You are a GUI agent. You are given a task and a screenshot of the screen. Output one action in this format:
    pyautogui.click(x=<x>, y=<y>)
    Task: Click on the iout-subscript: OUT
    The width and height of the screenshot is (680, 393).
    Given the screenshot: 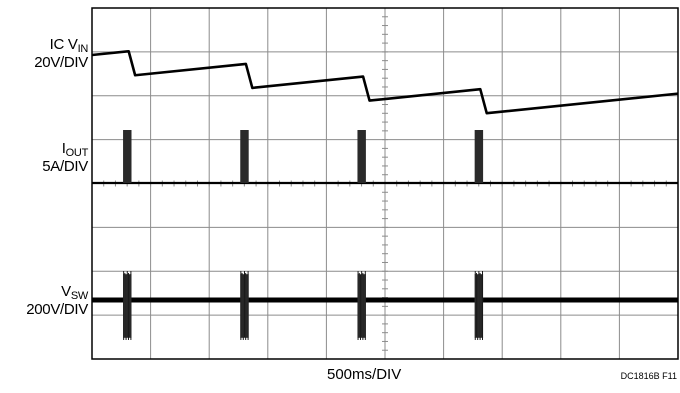 What is the action you would take?
    pyautogui.click(x=77, y=153)
    